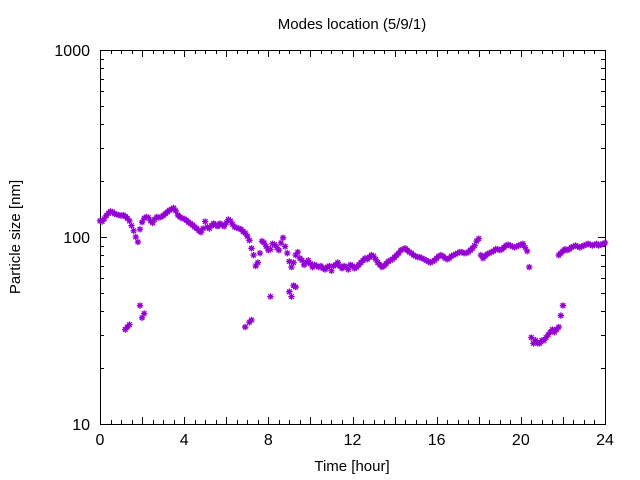 This screenshot has height=480, width=640. Describe the element at coordinates (15, 237) in the screenshot. I see `y-axis-label: Particle size [nm]` at that location.